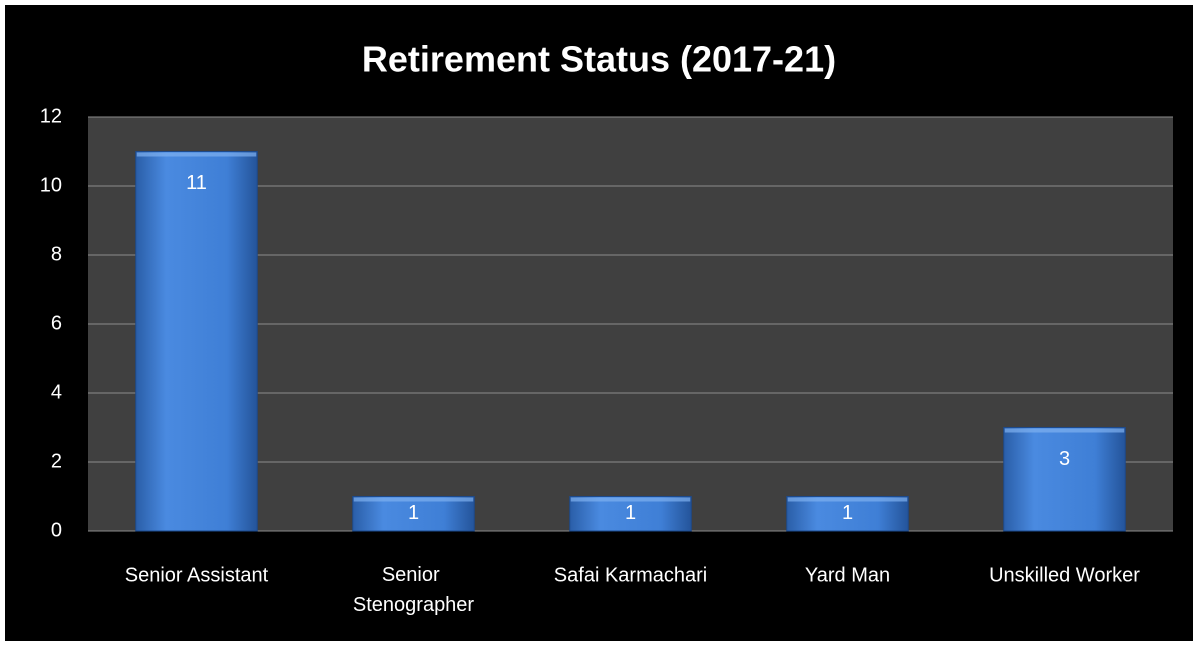 The image size is (1198, 646). What do you see at coordinates (56, 530) in the screenshot?
I see `y-tick-label: 0` at bounding box center [56, 530].